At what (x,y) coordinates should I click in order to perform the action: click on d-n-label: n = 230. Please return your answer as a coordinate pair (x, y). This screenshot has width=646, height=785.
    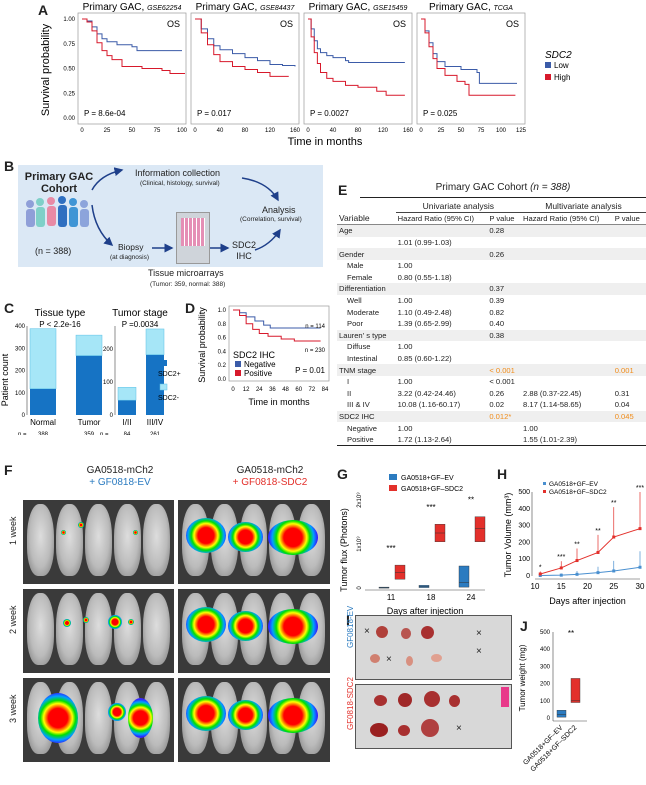
    Looking at the image, I should click on (315, 351).